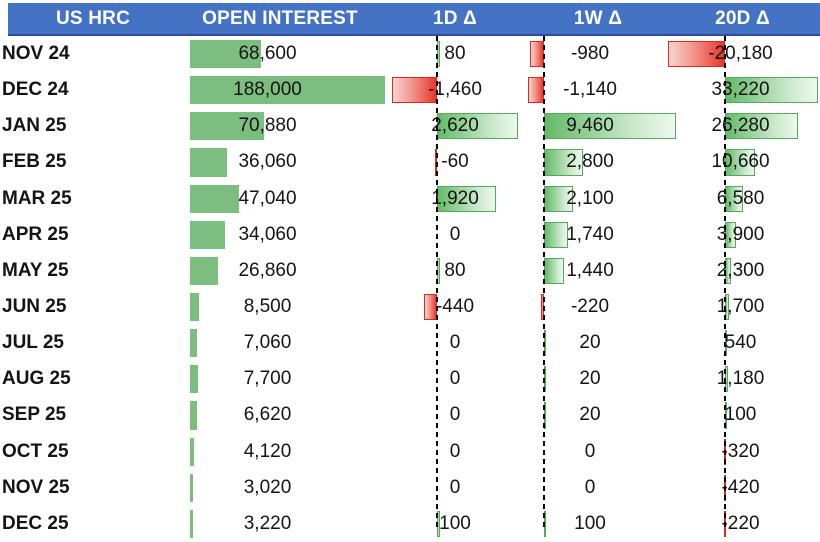 Image resolution: width=820 pixels, height=542 pixels. Describe the element at coordinates (93, 18) in the screenshot. I see `column-header-us-hrc: US HRC` at that location.